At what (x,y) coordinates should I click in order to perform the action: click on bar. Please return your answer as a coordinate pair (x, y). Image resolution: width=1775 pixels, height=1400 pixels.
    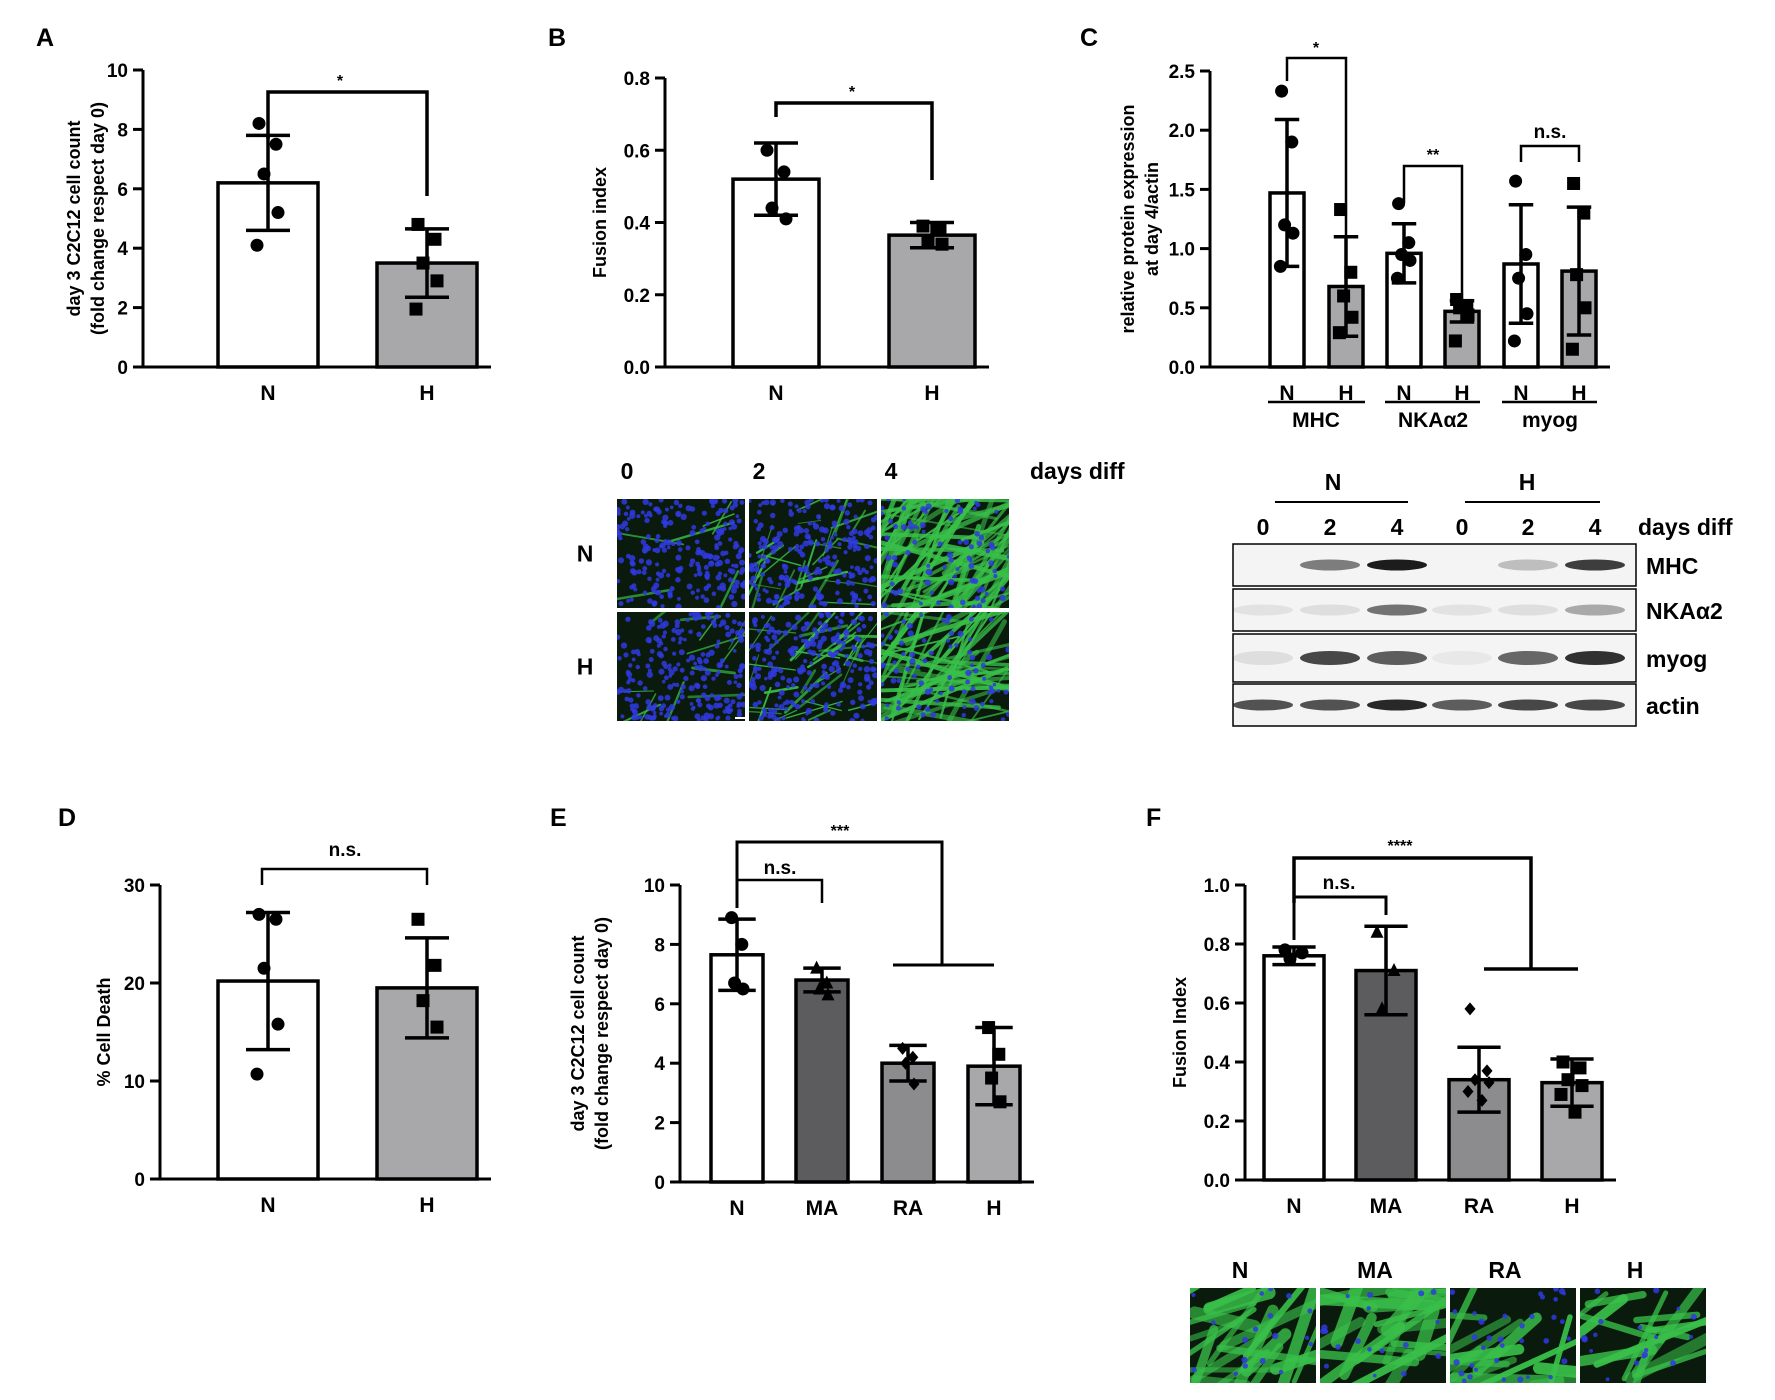
    Looking at the image, I should click on (822, 1081).